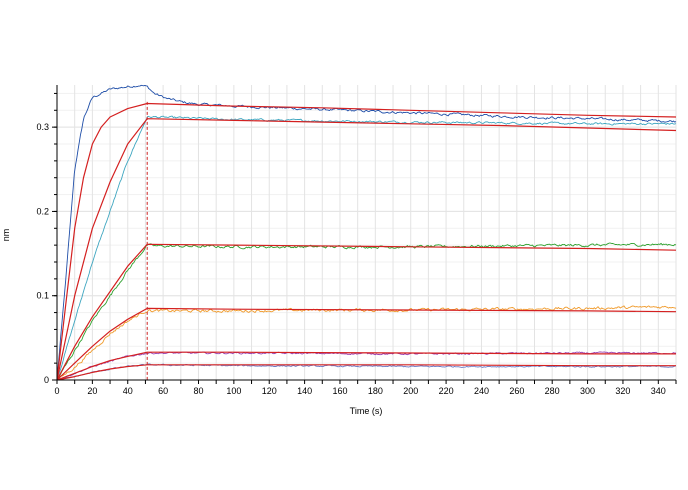 The height and width of the screenshot is (490, 688). I want to click on y-axis-title: nm, so click(6, 235).